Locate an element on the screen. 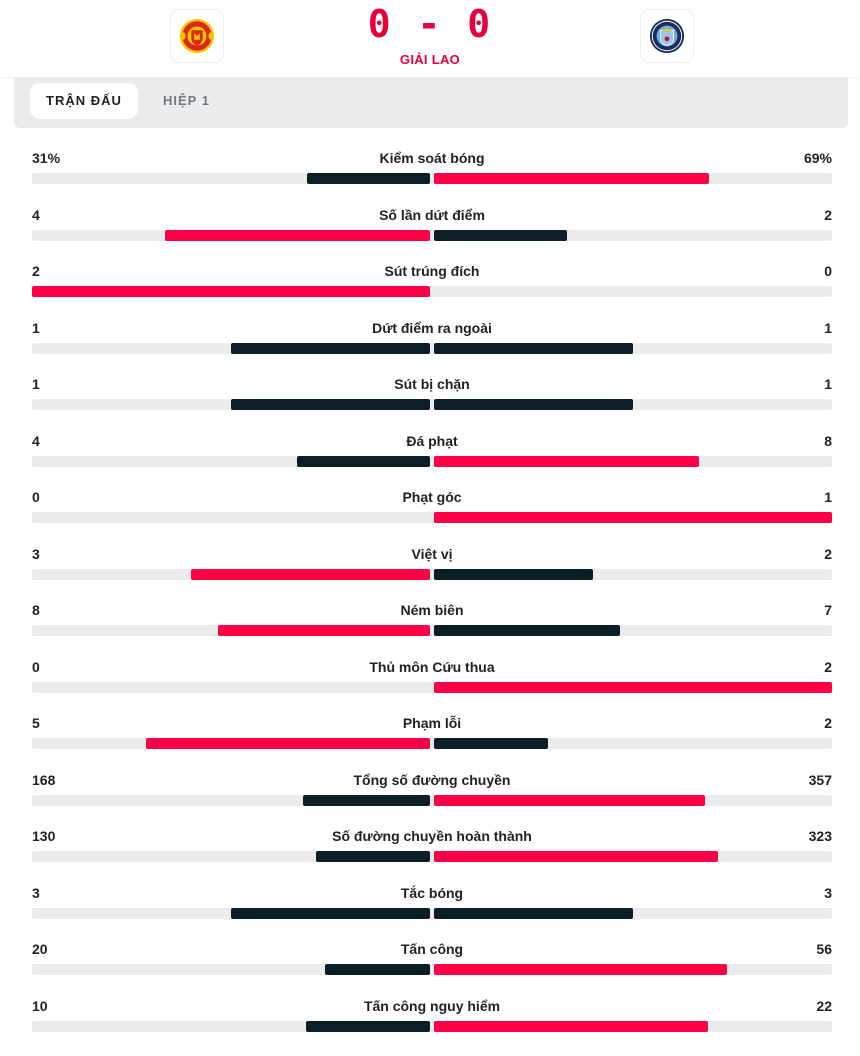 The width and height of the screenshot is (860, 1056). away-value: 357 is located at coordinates (820, 779).